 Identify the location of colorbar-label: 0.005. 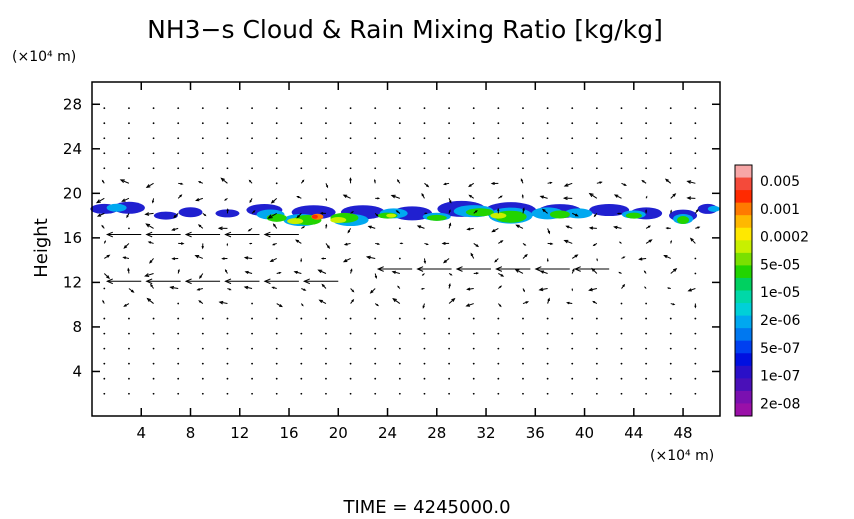
(780, 182).